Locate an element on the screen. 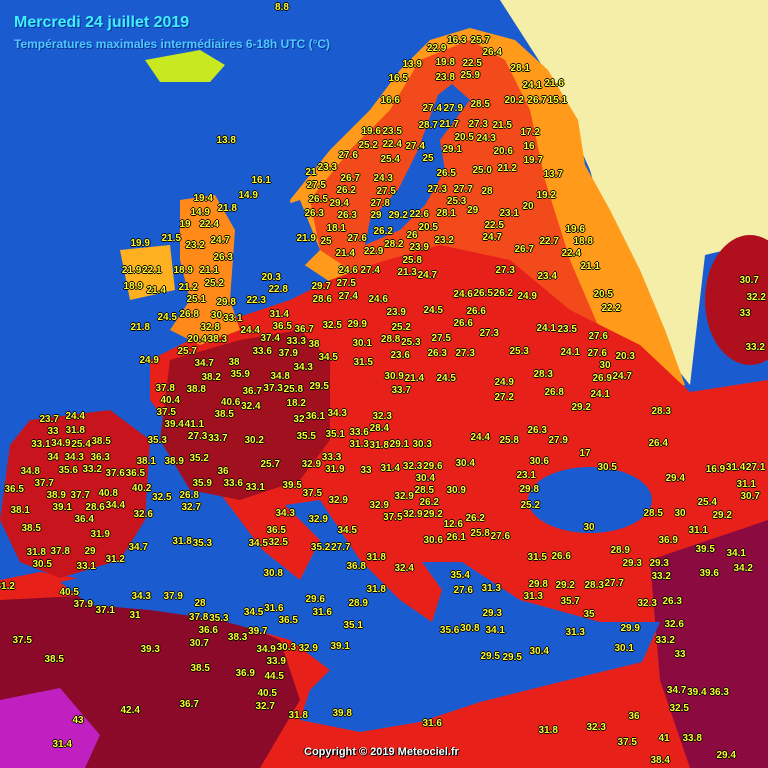 The width and height of the screenshot is (768, 768). temperature-label: 37.5 is located at coordinates (312, 493).